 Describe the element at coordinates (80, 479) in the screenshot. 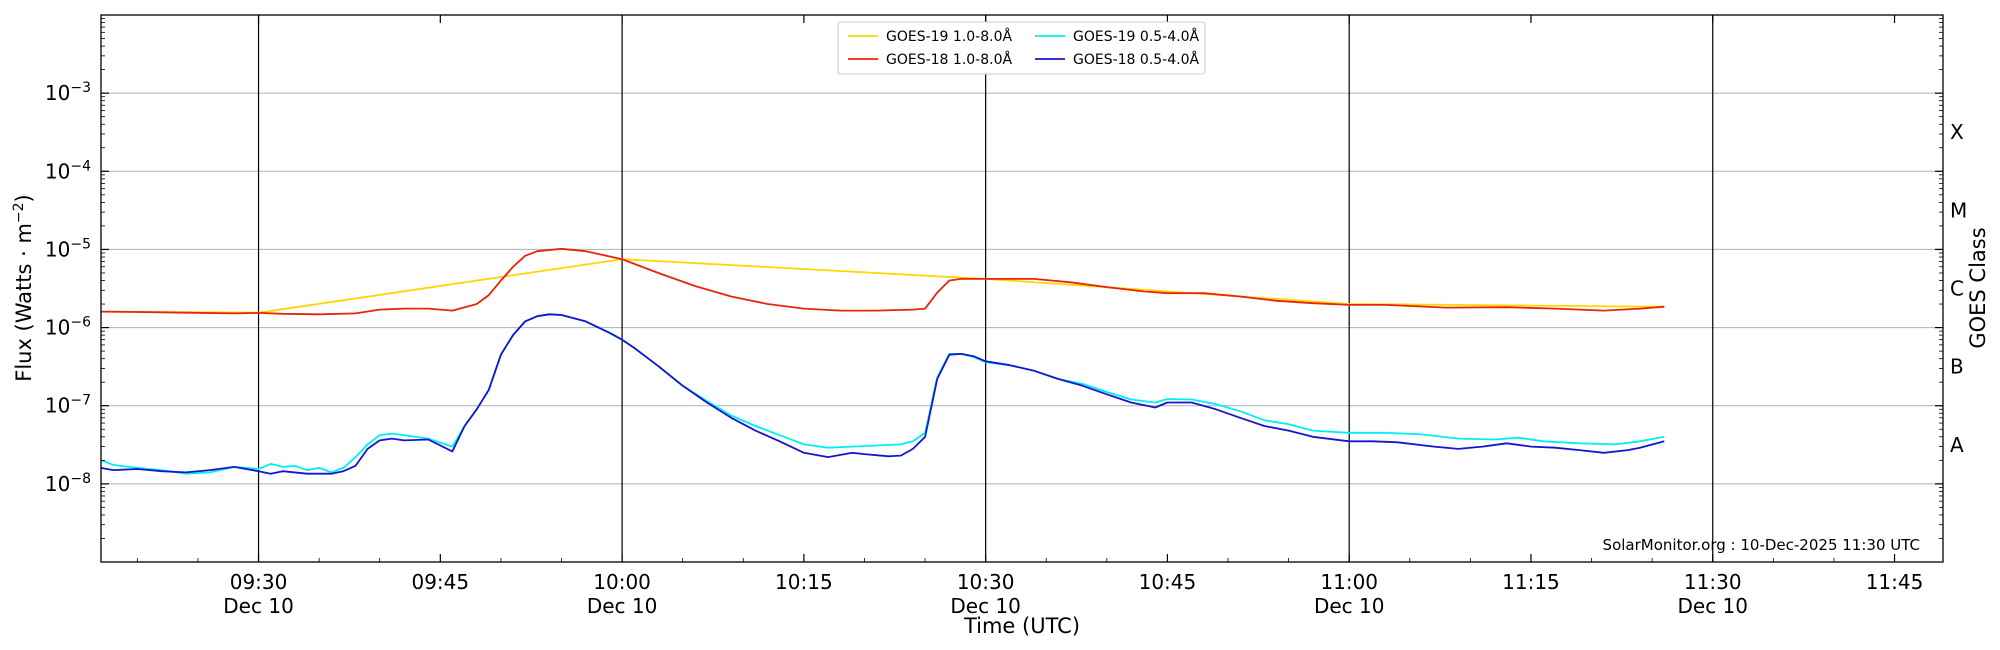

I see `y-tick-exponent: −8` at that location.